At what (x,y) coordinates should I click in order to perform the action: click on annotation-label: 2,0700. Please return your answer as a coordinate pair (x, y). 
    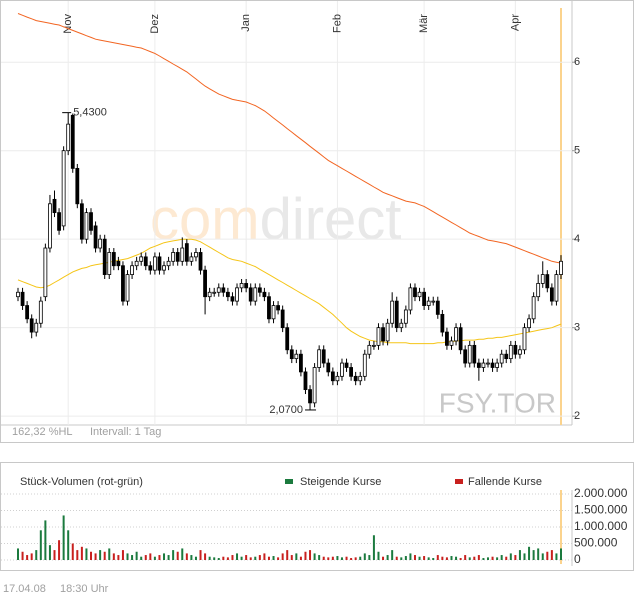
    Looking at the image, I should click on (286, 410).